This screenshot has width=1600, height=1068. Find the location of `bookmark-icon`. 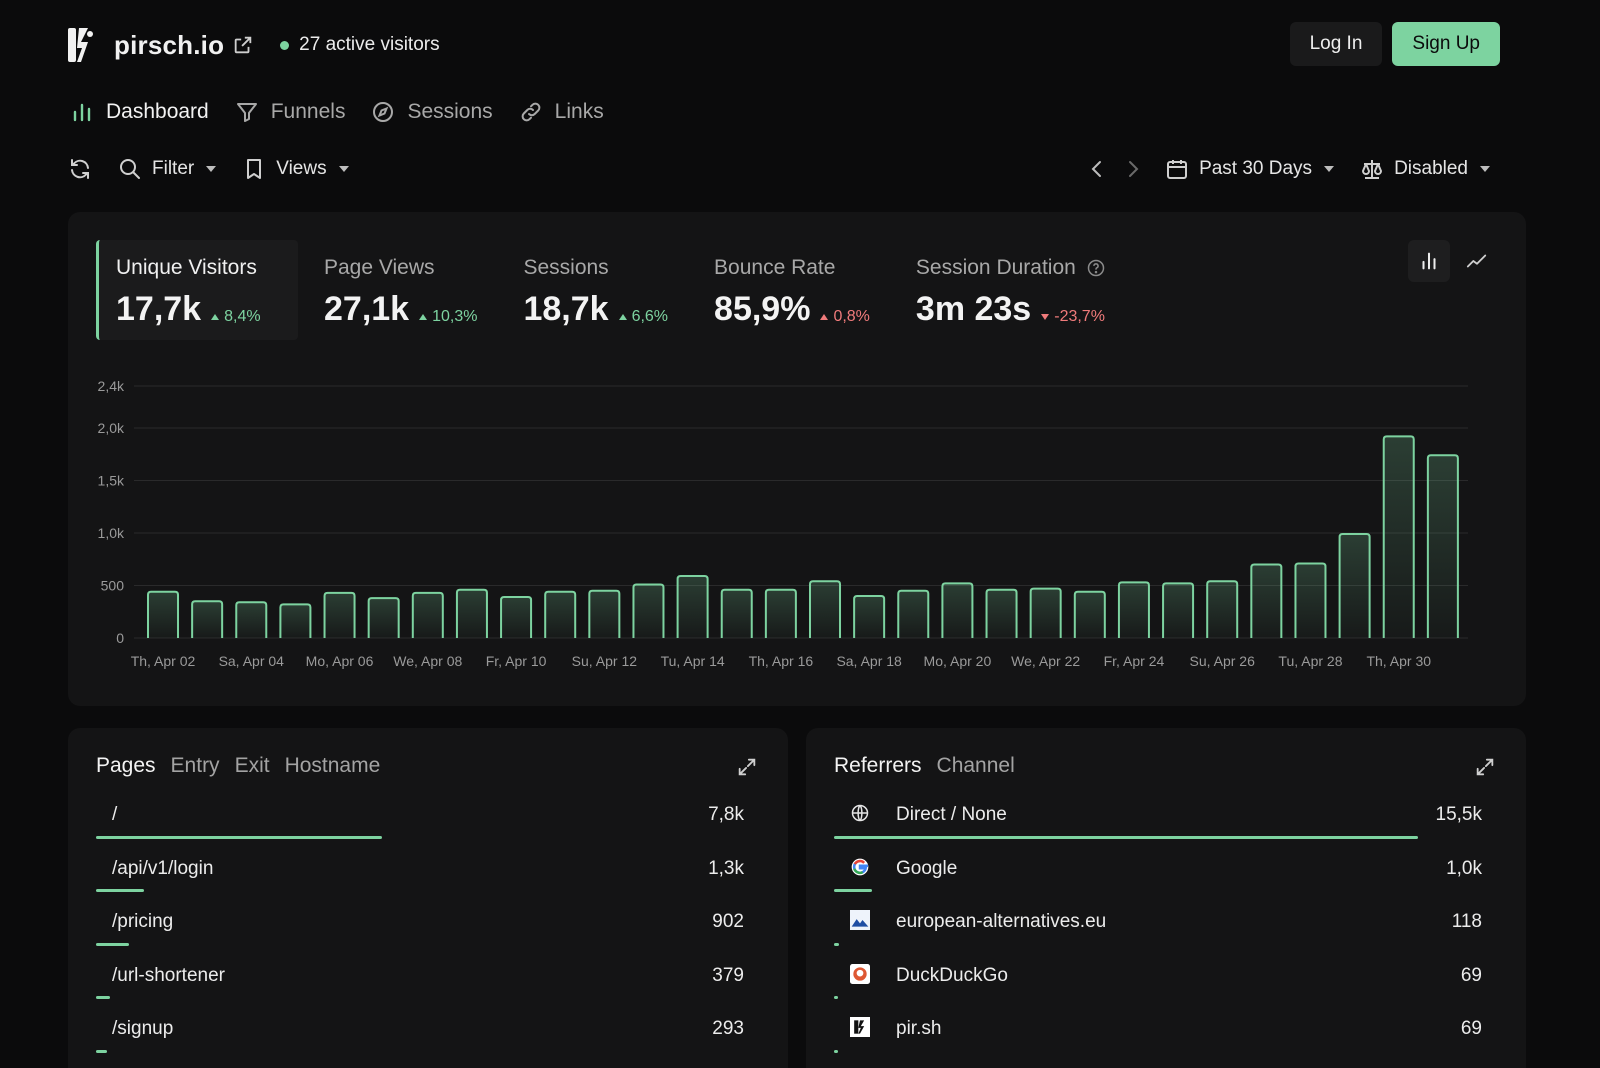

bookmark-icon is located at coordinates (254, 169).